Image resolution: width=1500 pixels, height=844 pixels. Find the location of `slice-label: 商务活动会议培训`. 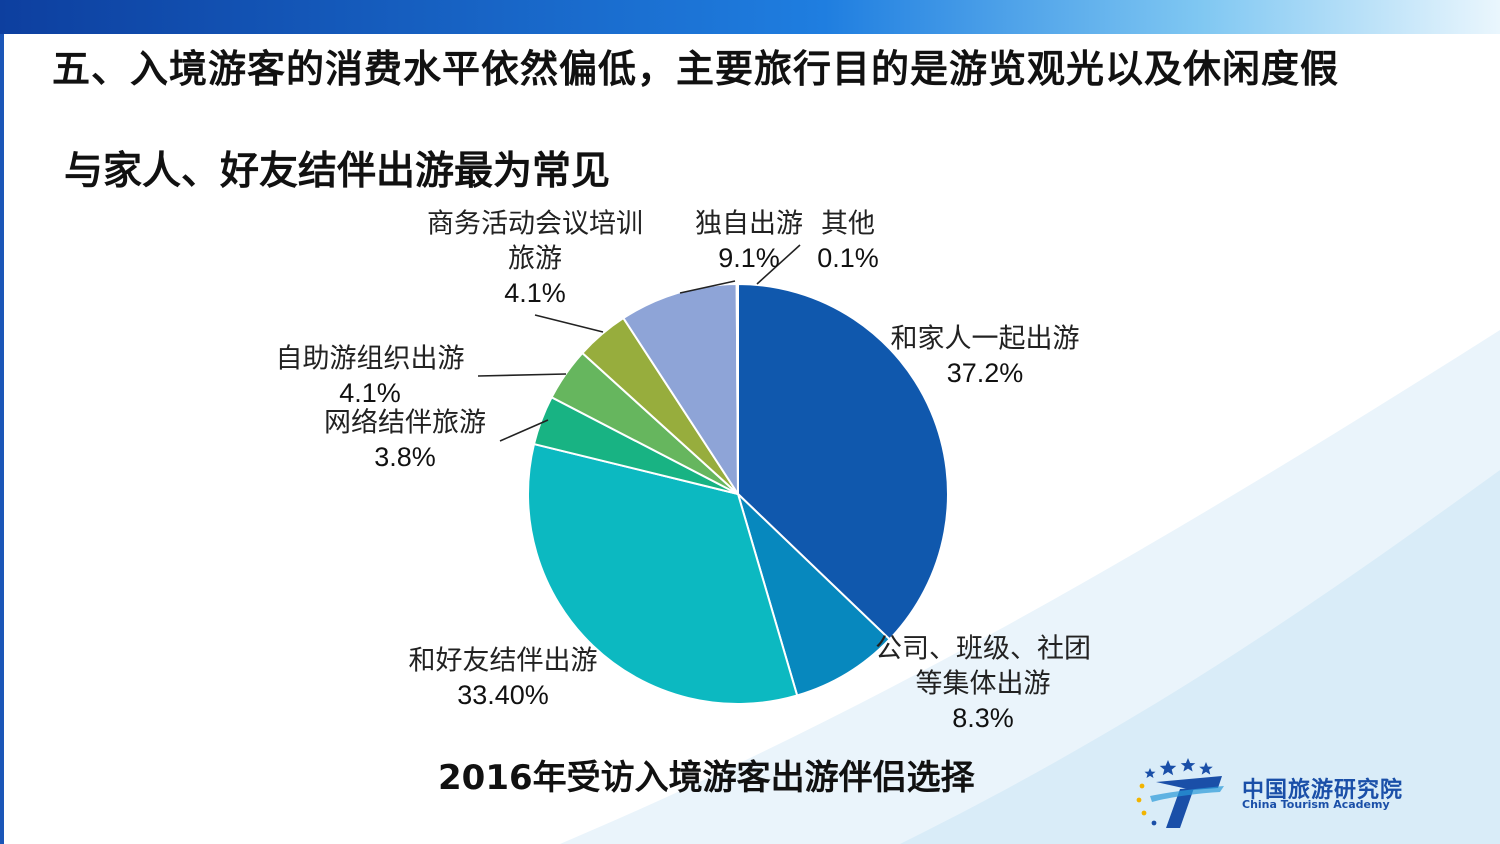

slice-label: 商务活动会议培训 is located at coordinates (535, 224).